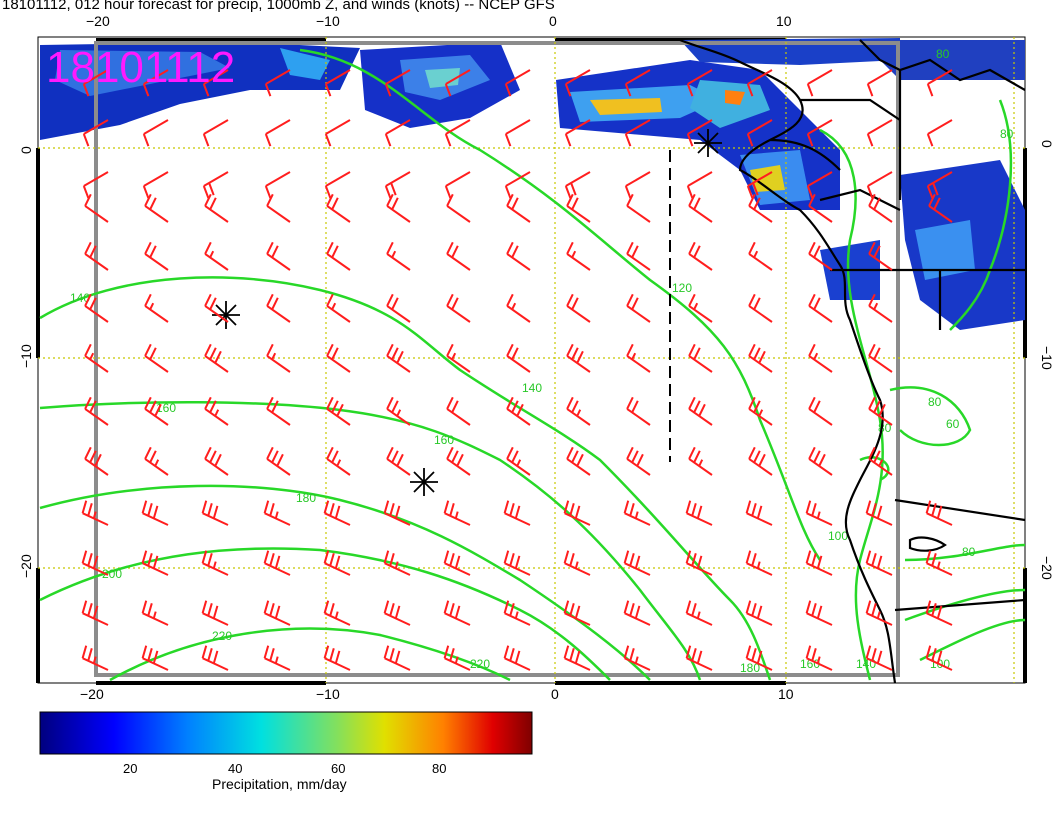  What do you see at coordinates (140, 67) in the screenshot?
I see `date-stamp: 18101112` at bounding box center [140, 67].